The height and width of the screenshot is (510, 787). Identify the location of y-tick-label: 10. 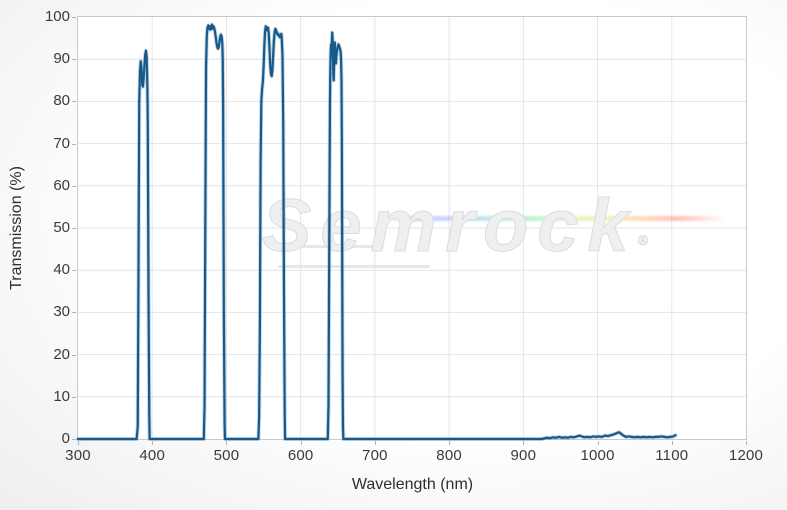
(61, 396).